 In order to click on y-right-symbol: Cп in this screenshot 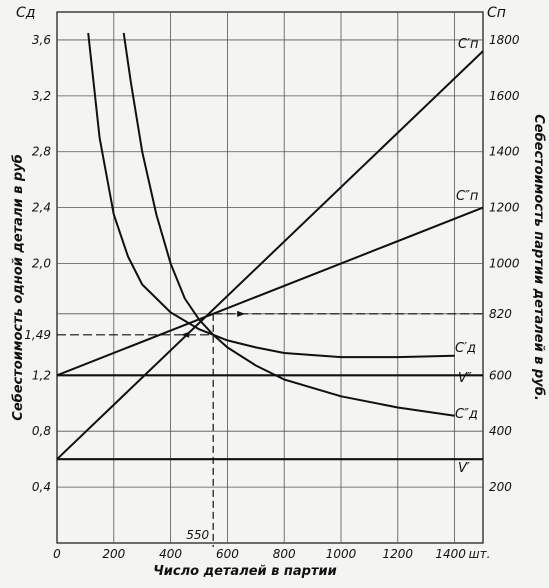, I will do `click(496, 13)`.